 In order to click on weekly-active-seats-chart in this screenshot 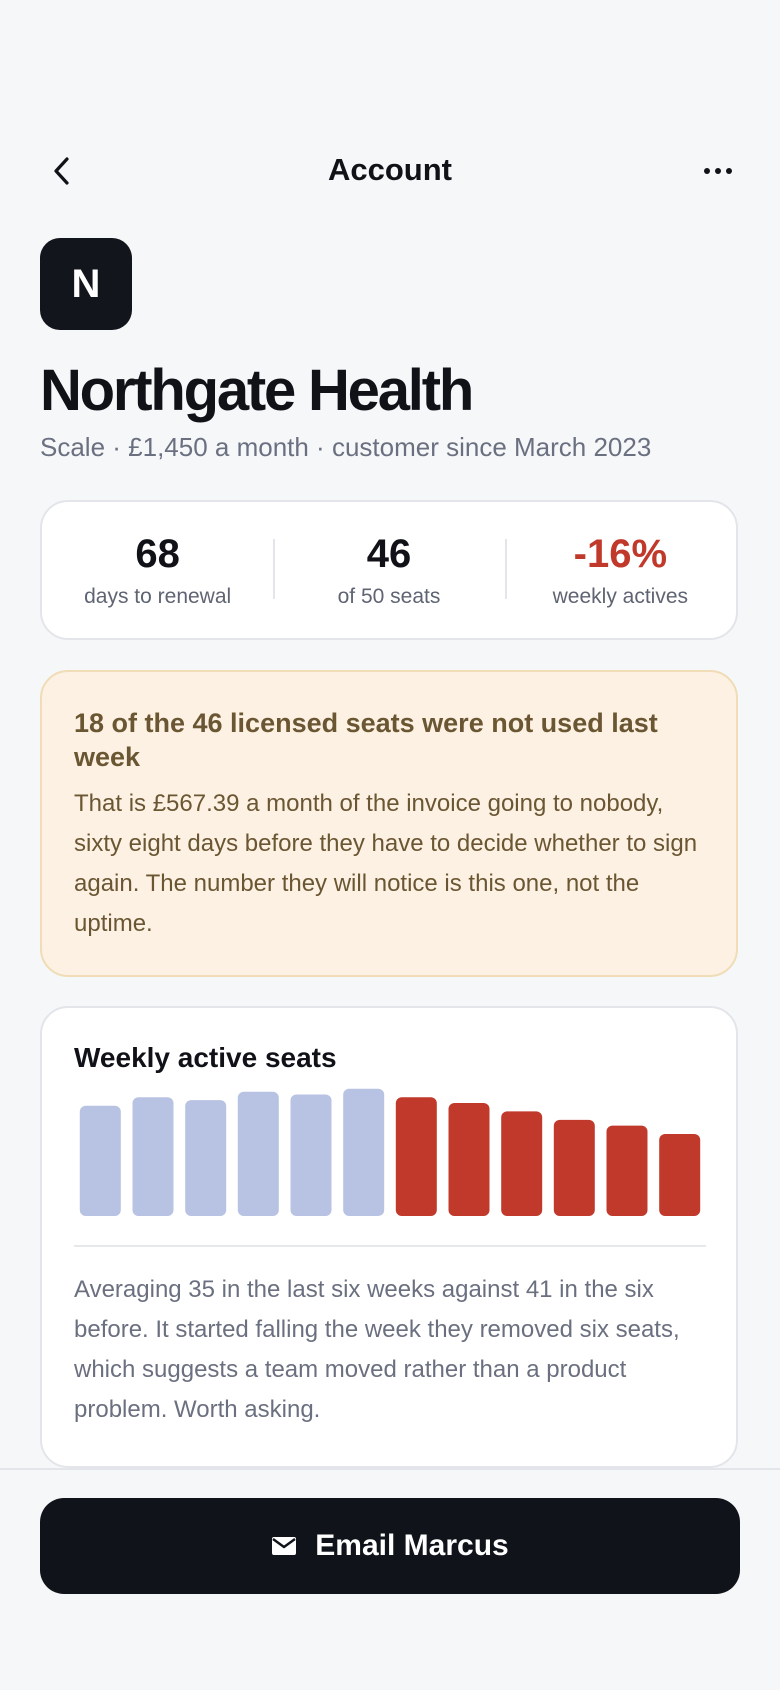, I will do `click(390, 1152)`.